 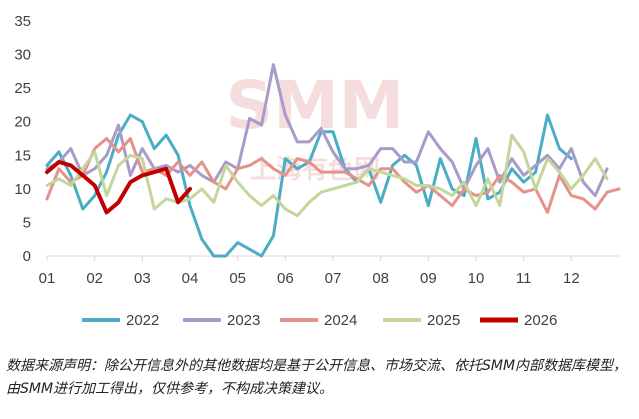 What do you see at coordinates (22, 139) in the screenshot?
I see `y-axis: 0 5 10 15 20 25 30 35` at bounding box center [22, 139].